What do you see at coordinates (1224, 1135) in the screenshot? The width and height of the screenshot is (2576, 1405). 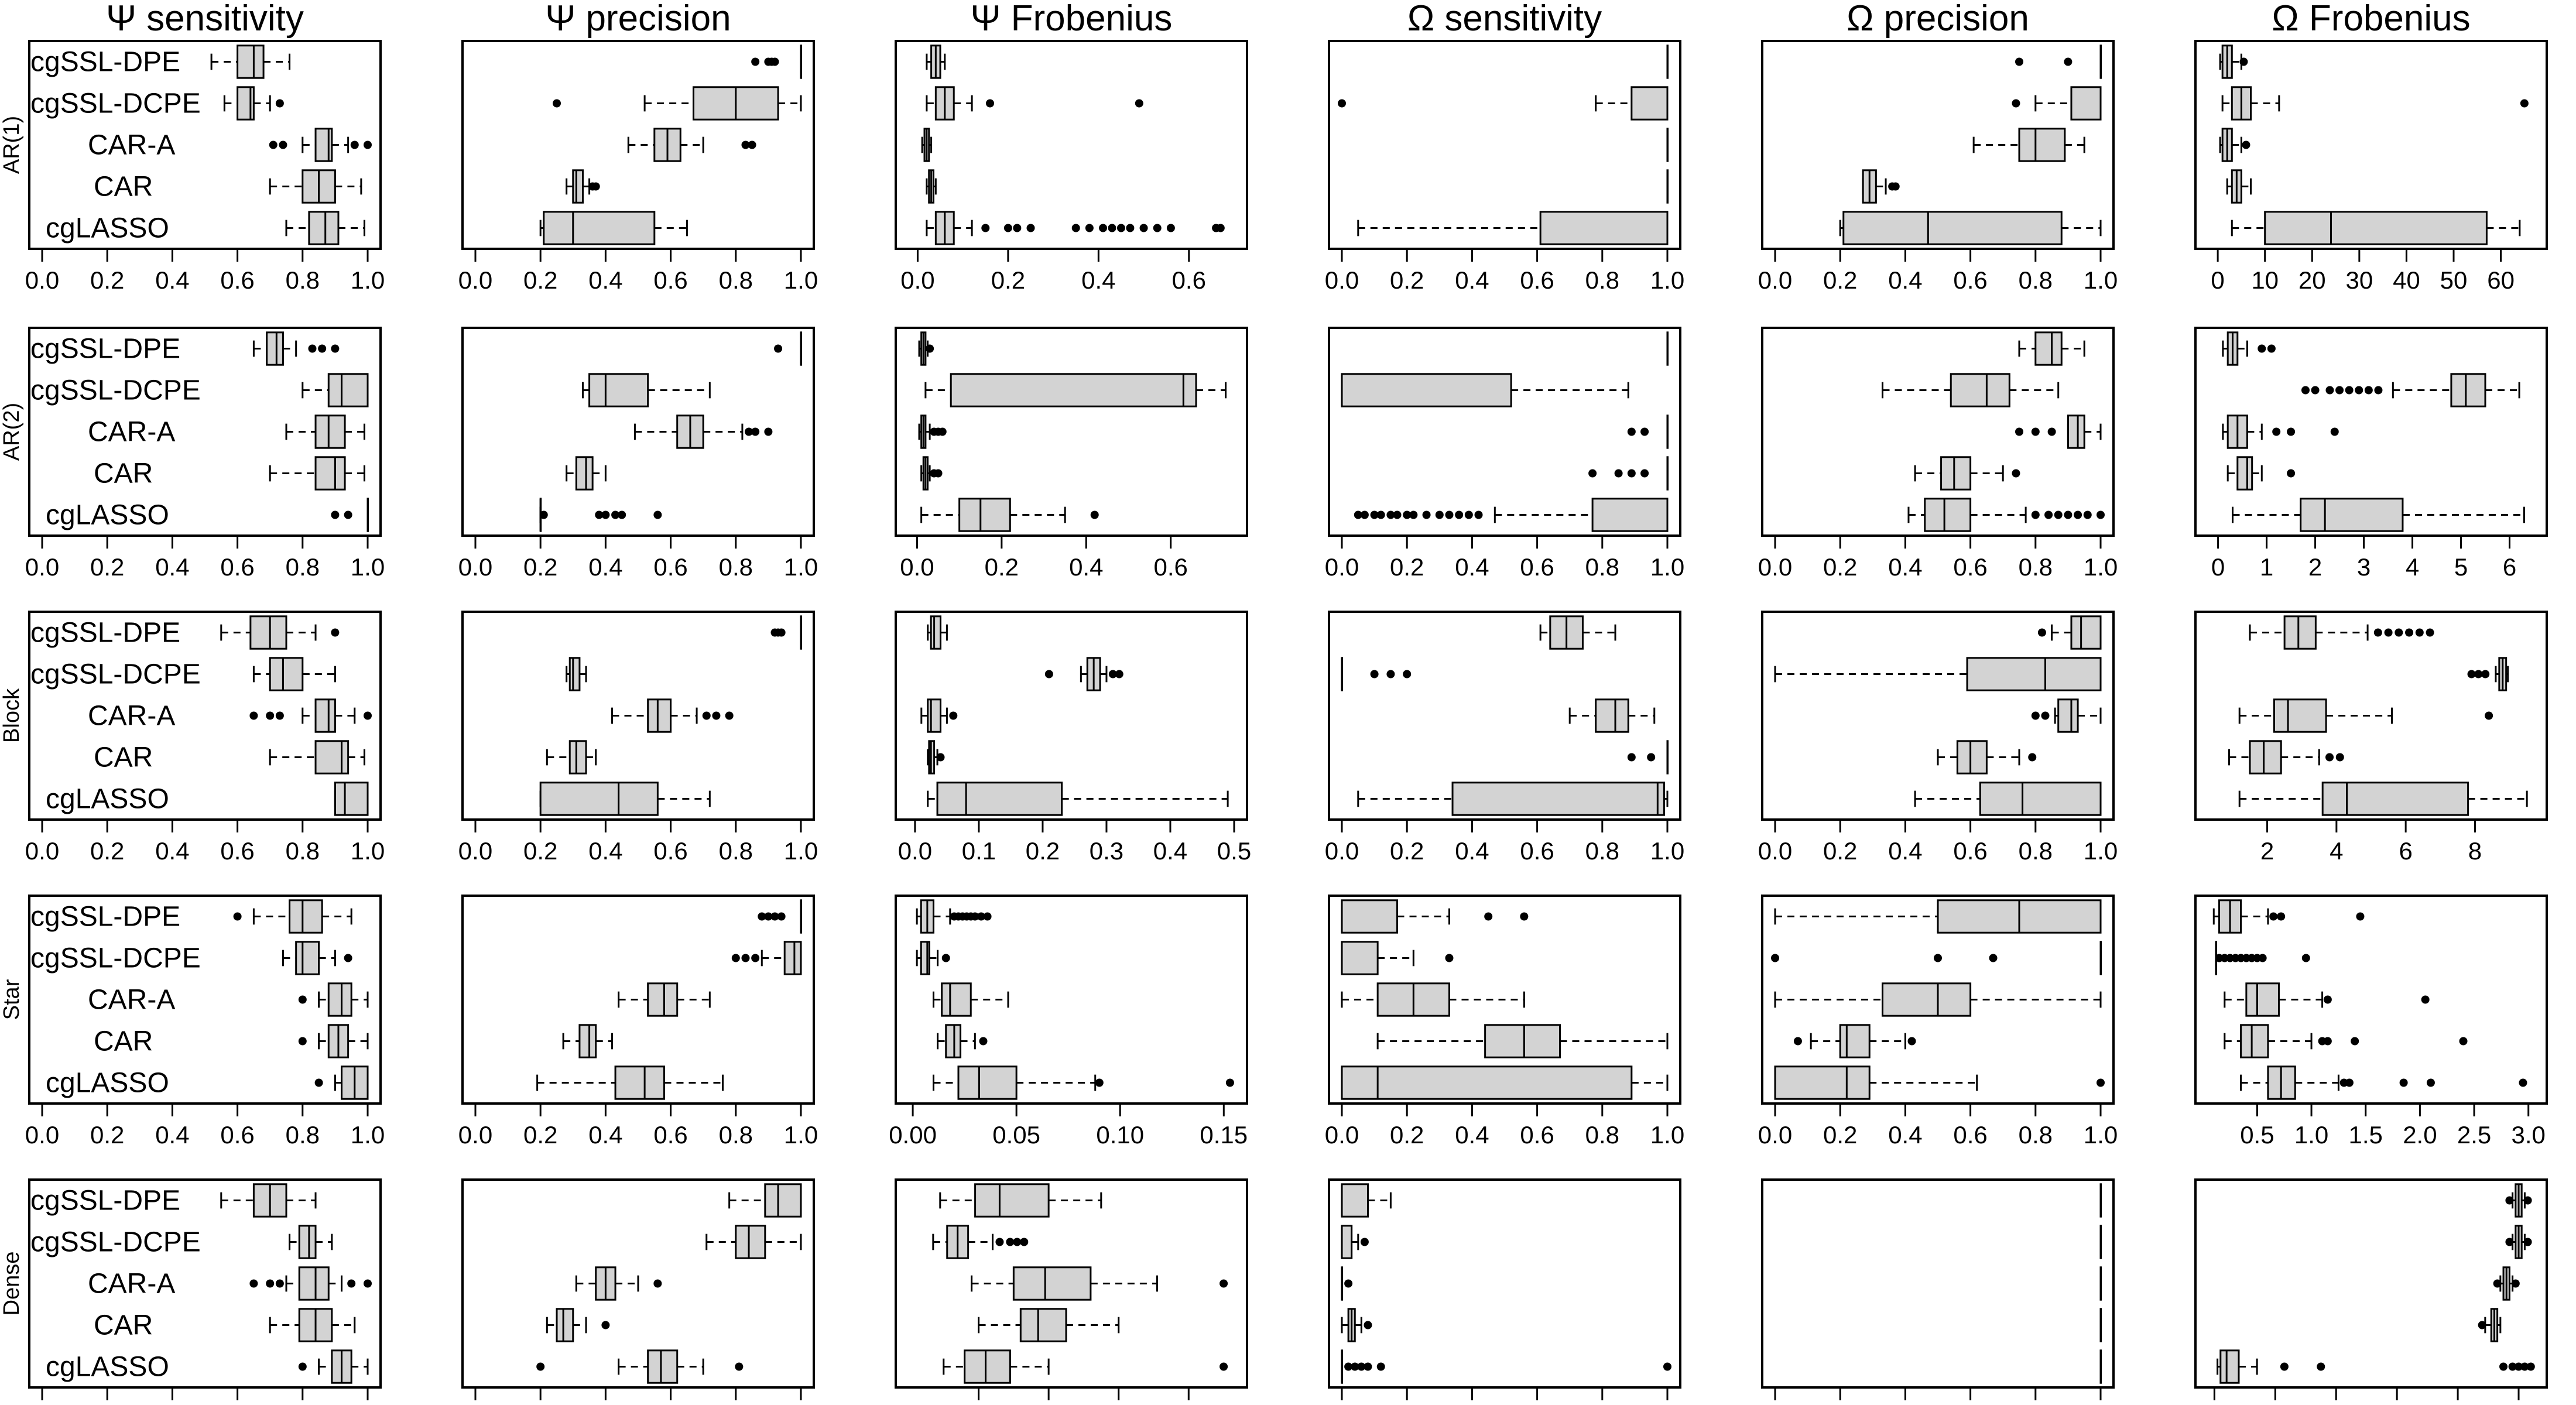 I see `x-tick-label: 0.15` at bounding box center [1224, 1135].